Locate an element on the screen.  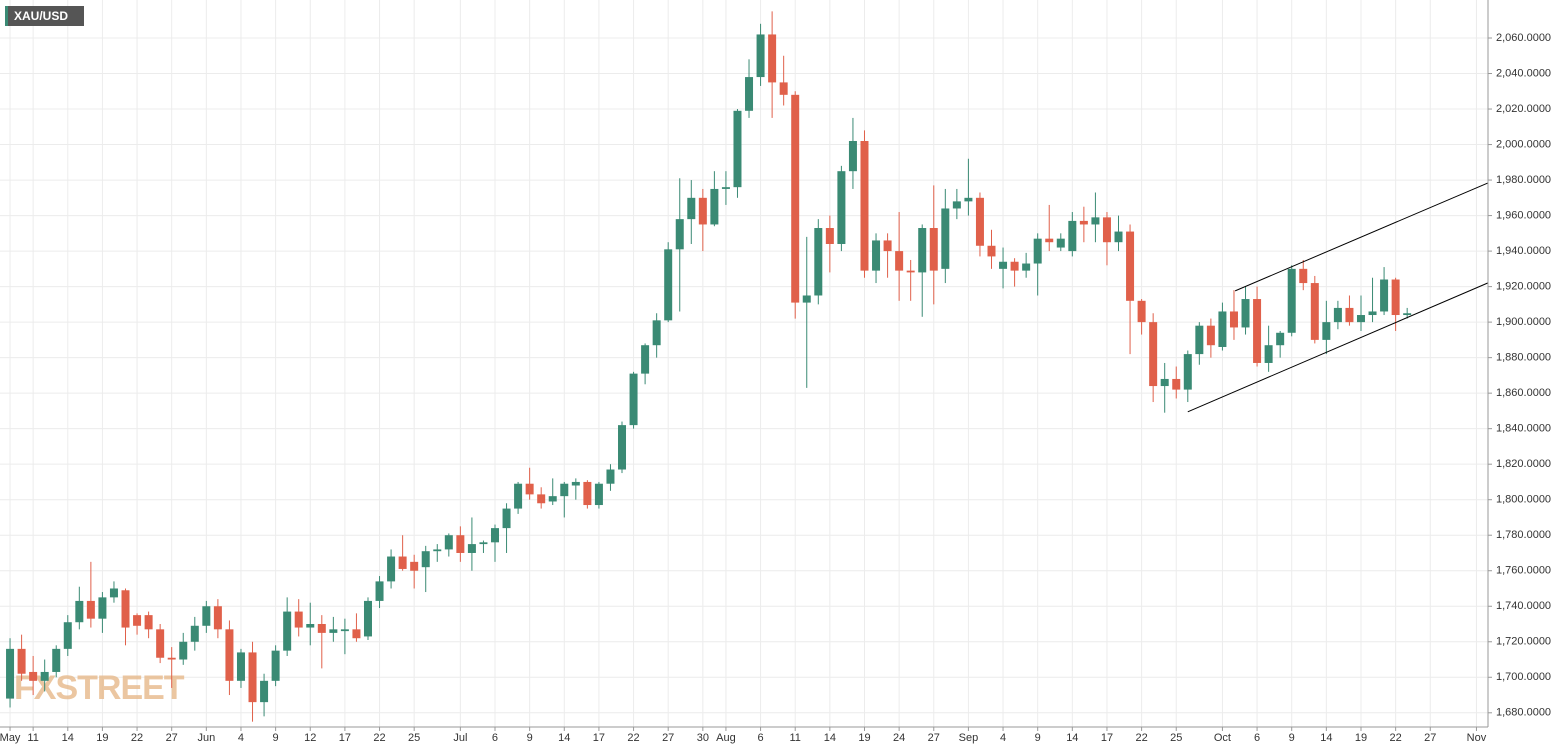
title-badge-accent is located at coordinates (6, 16).